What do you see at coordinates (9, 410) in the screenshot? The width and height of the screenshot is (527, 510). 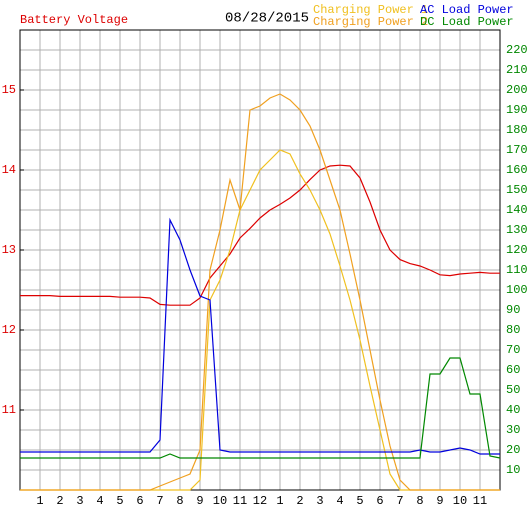 I see `y-tick-label: 11` at bounding box center [9, 410].